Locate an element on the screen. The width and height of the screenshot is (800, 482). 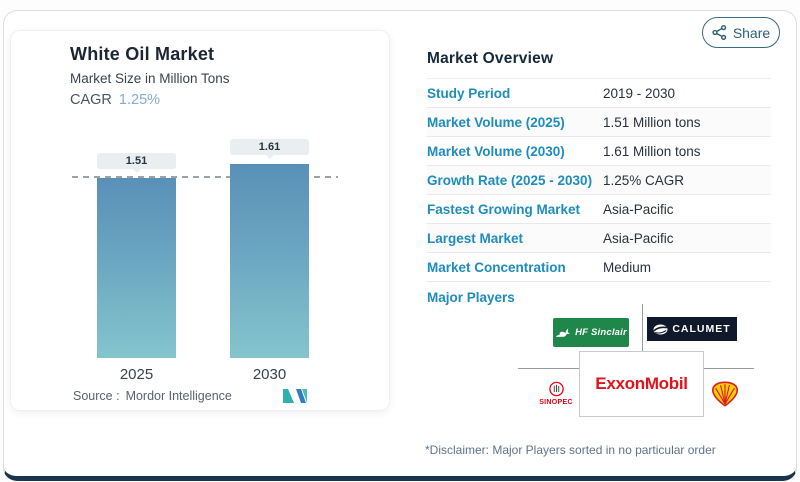
table-row: Market Concentration Medium is located at coordinates (599, 267).